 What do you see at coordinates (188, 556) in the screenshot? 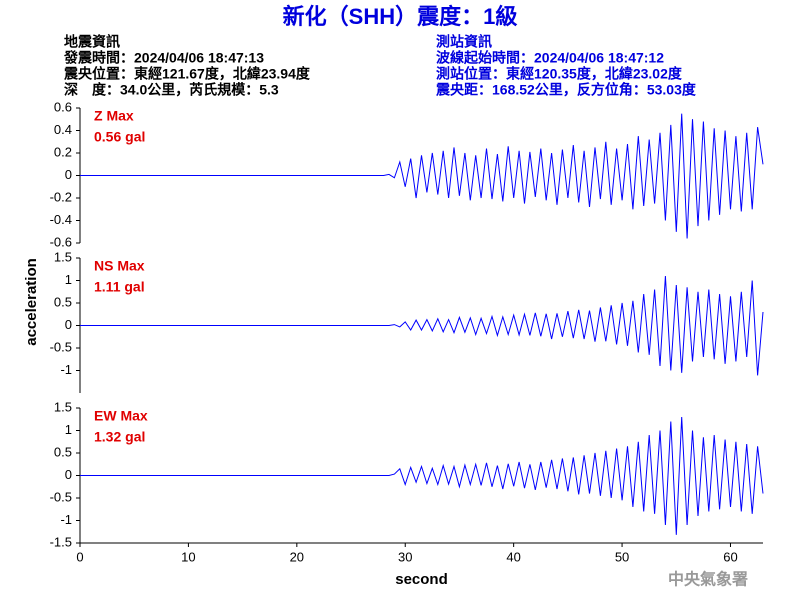
I see `x-tick-label: 10` at bounding box center [188, 556].